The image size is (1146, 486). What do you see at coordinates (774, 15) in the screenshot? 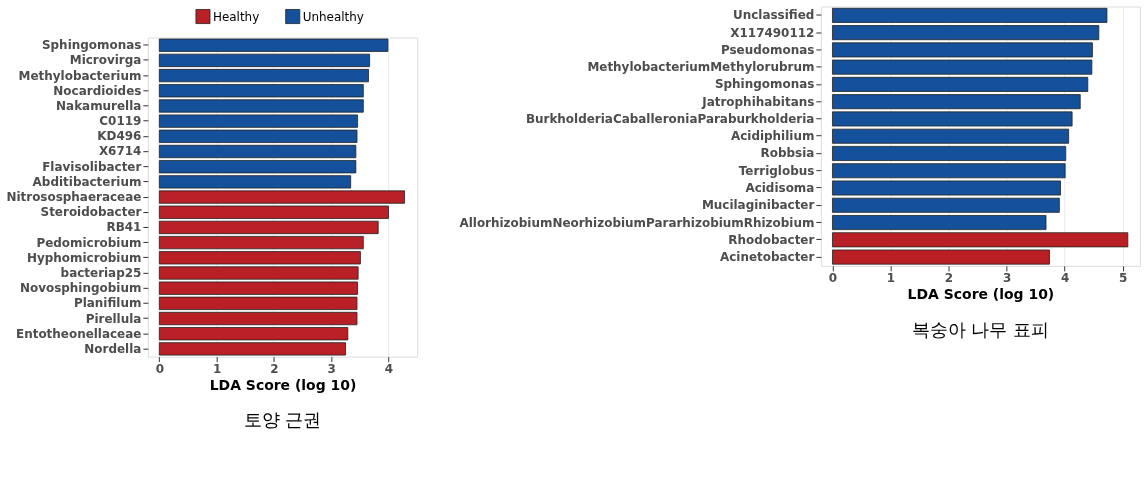
I see `y-tick-label: Unclassified` at bounding box center [774, 15].